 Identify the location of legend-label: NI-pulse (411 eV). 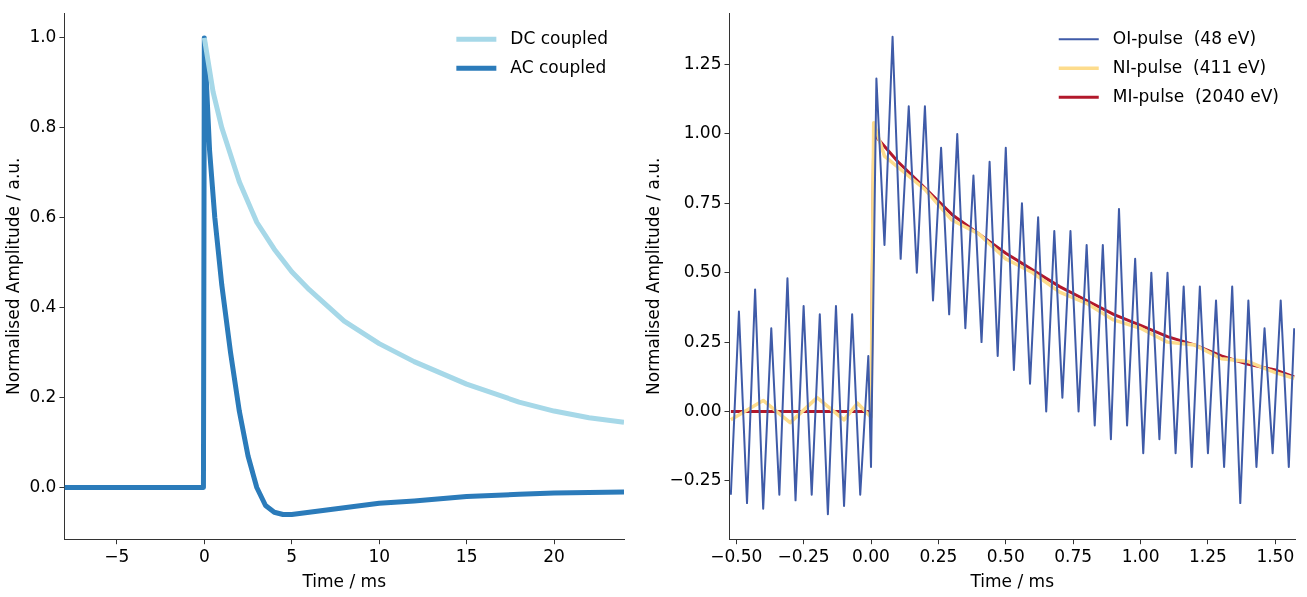
(1189, 66).